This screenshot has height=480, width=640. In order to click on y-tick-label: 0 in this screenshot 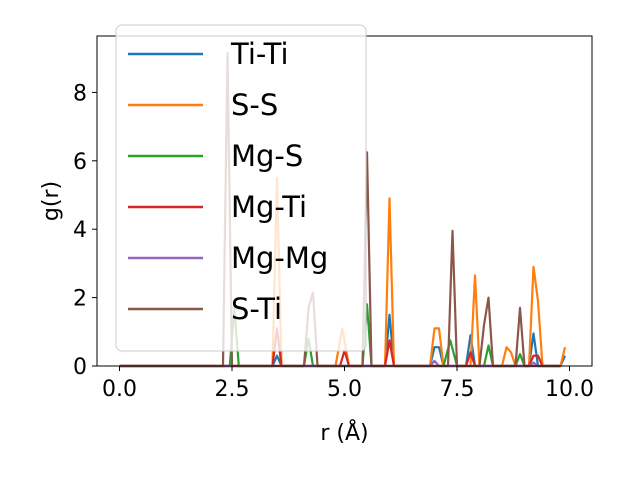, I will do `click(80, 367)`.